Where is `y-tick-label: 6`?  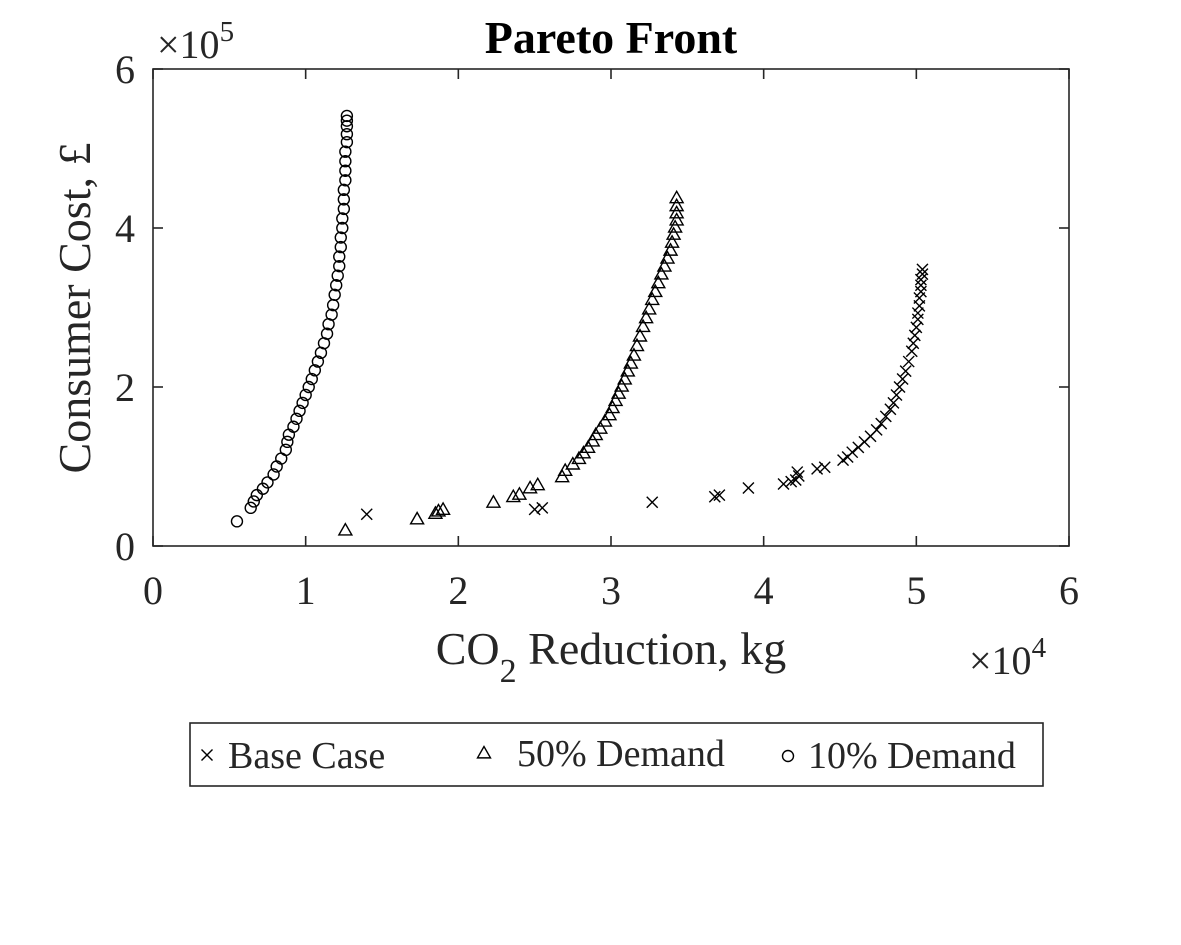 y-tick-label: 6 is located at coordinates (125, 69).